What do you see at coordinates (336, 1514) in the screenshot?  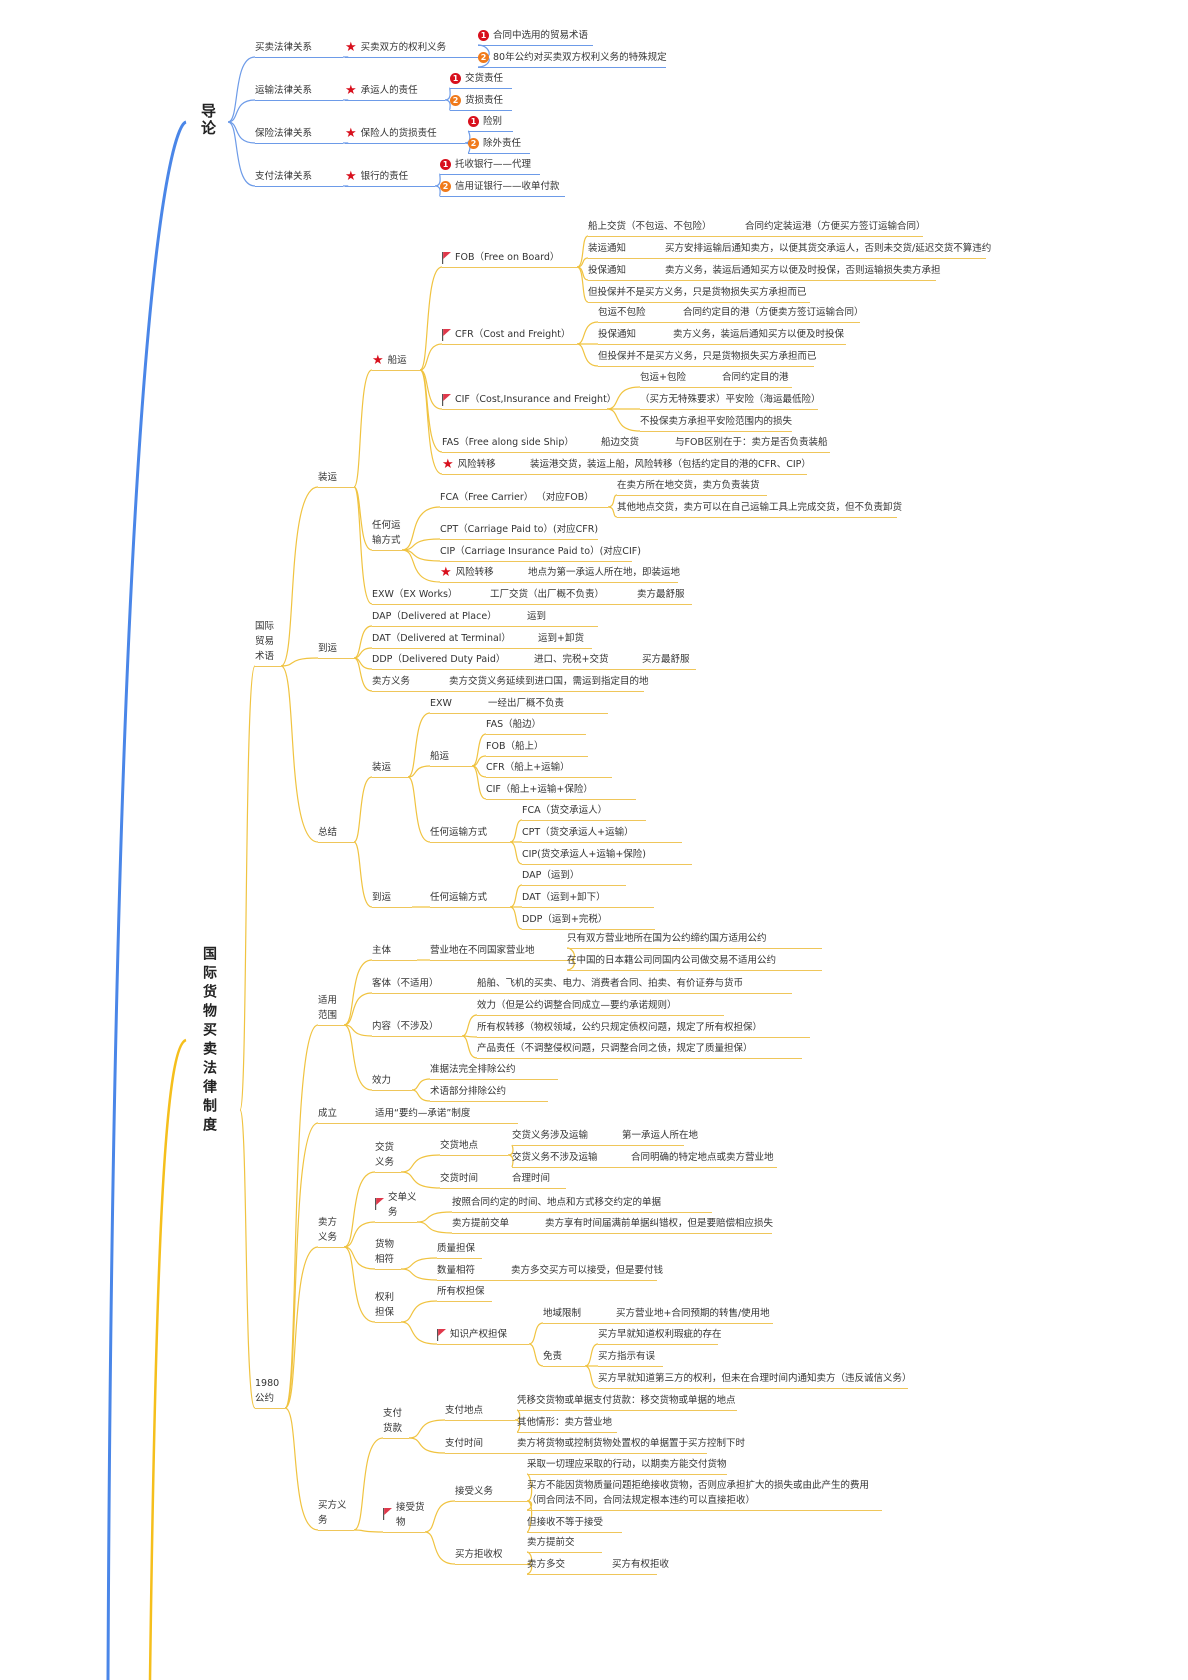 I see `topic-node-cbuy: 买方义务` at bounding box center [336, 1514].